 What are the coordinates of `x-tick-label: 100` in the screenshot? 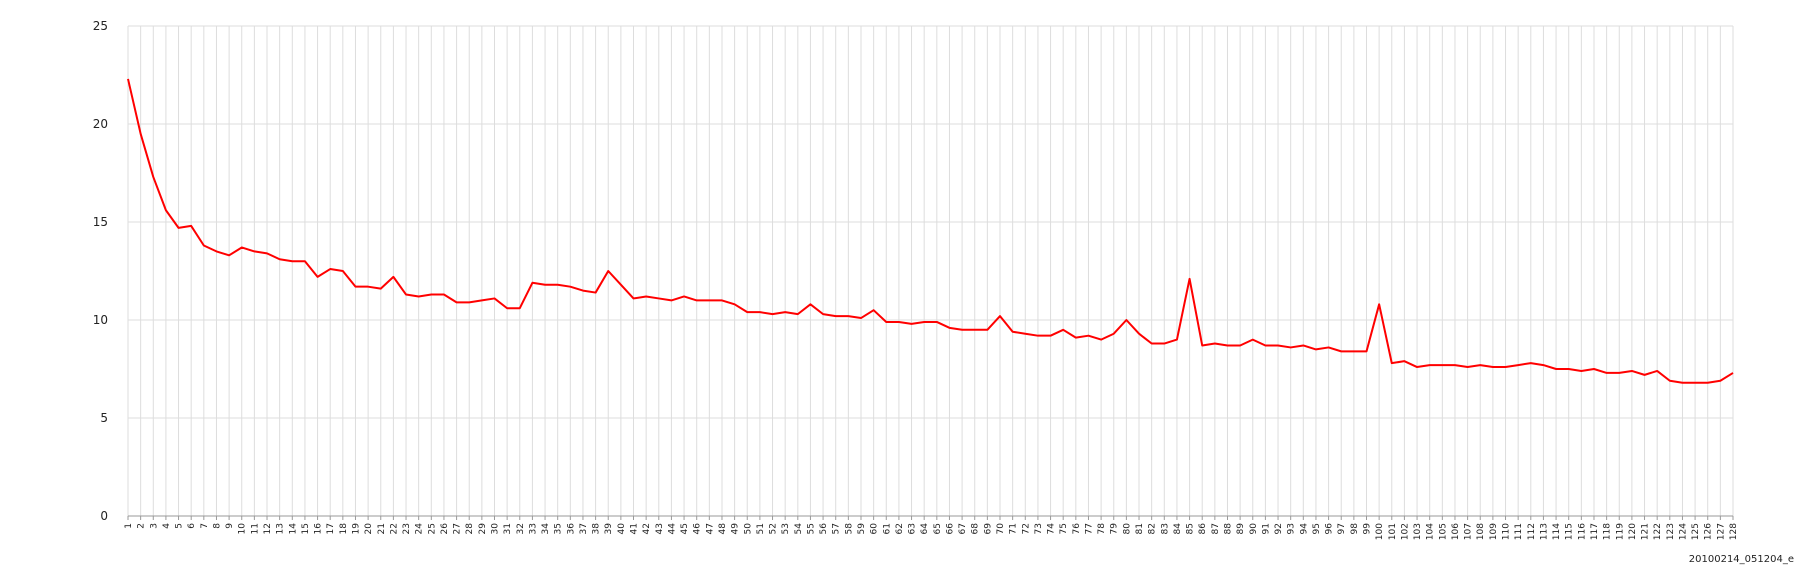 It's located at (1380, 531).